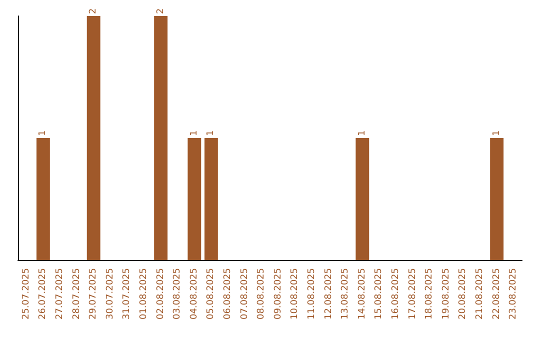 This screenshot has width=540, height=340. Describe the element at coordinates (93, 294) in the screenshot. I see `x-tick-label: 29.07.2025` at that location.